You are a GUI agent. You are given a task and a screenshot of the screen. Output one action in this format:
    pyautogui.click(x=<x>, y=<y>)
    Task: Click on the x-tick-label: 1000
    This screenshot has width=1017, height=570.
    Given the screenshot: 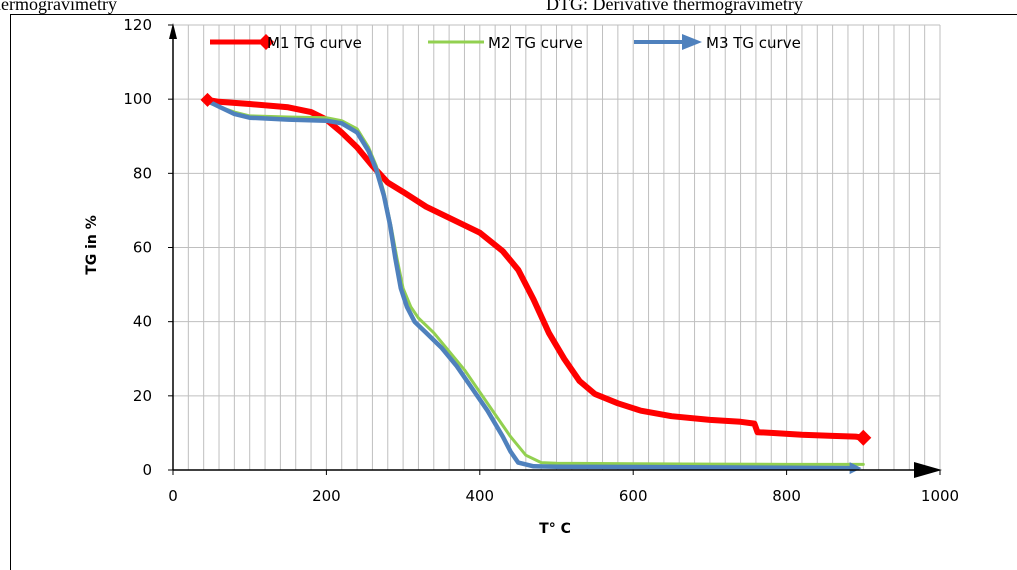 What is the action you would take?
    pyautogui.click(x=940, y=496)
    